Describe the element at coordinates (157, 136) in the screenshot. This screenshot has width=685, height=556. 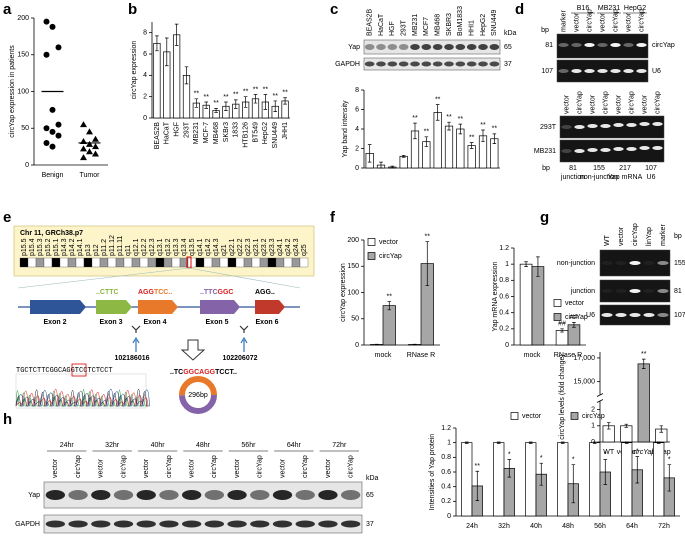
I see `x-tick-label: BEAS2B` at that location.